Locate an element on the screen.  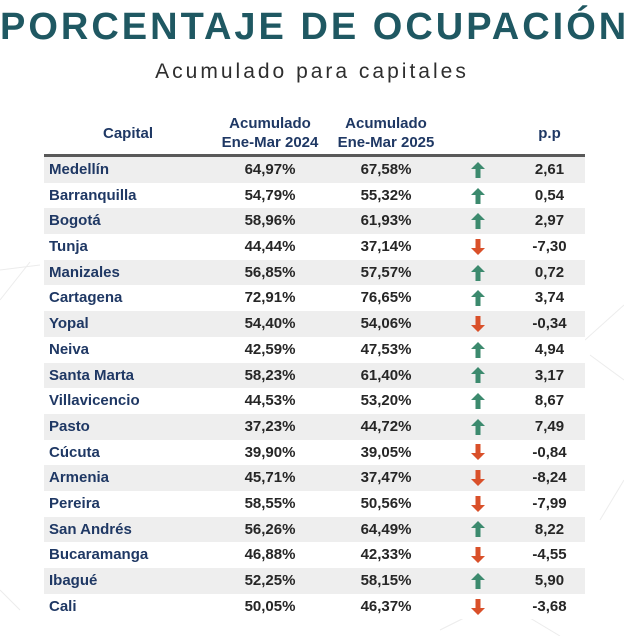
value-2024: 56,26% is located at coordinates (270, 529).